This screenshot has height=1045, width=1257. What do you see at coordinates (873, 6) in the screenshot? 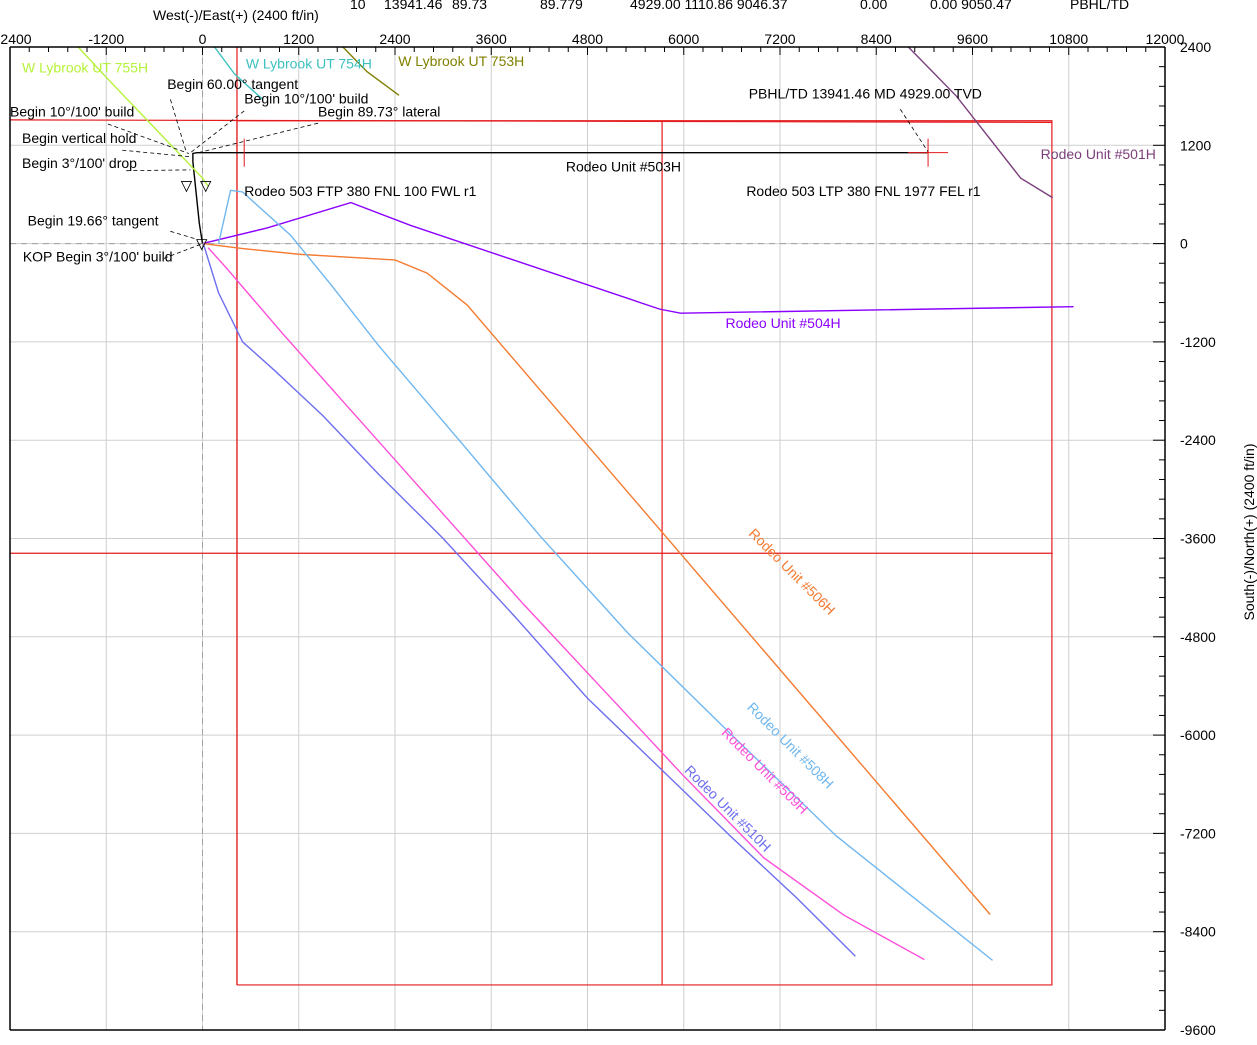
I see `header-cell: 0.00` at bounding box center [873, 6].